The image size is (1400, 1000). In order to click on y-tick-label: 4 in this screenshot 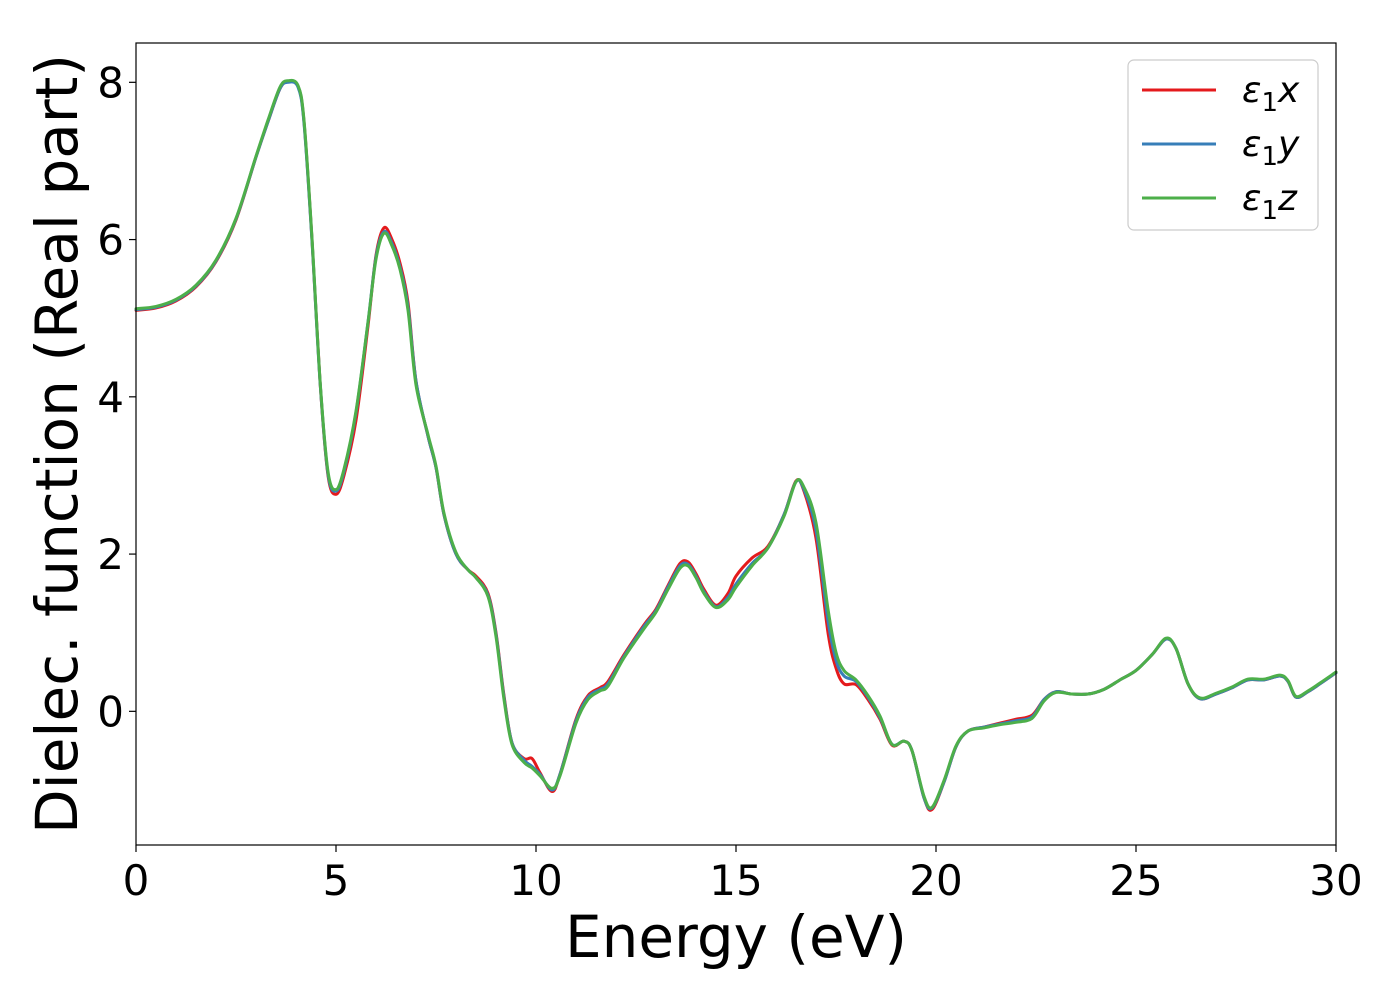, I will do `click(110, 397)`.